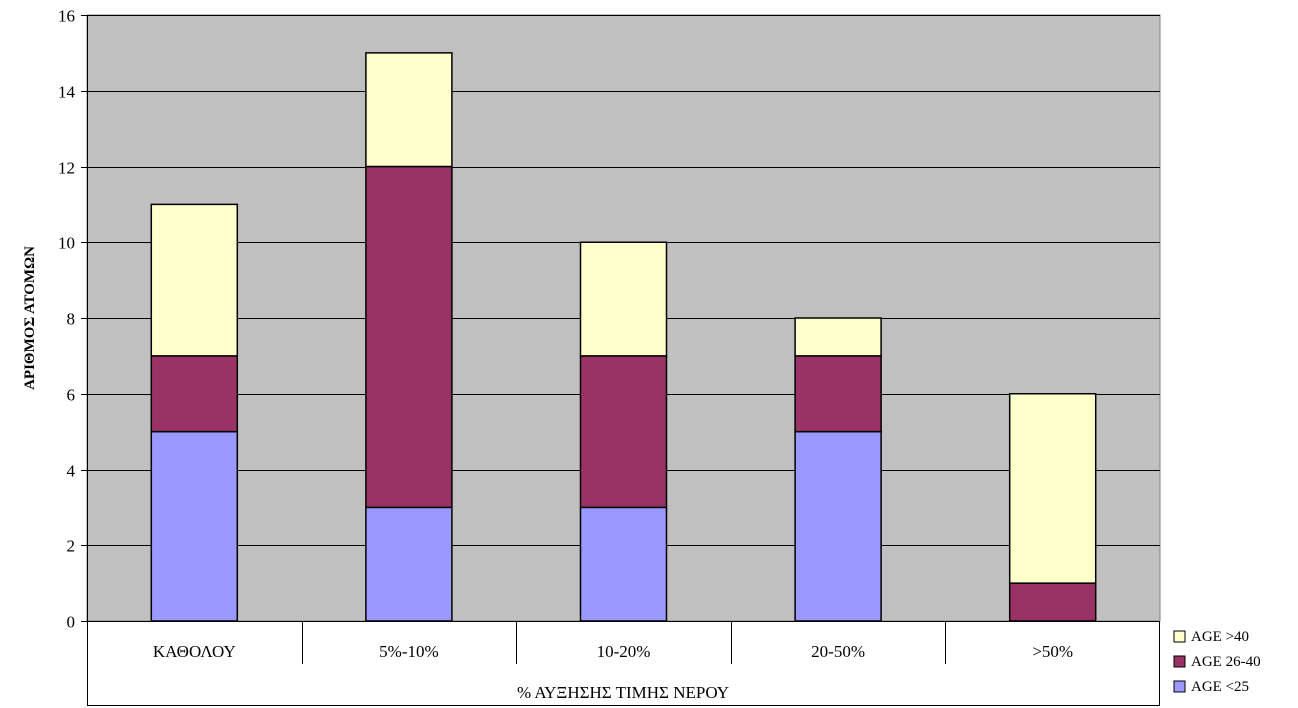  What do you see at coordinates (71, 319) in the screenshot?
I see `y-tick-label: 8` at bounding box center [71, 319].